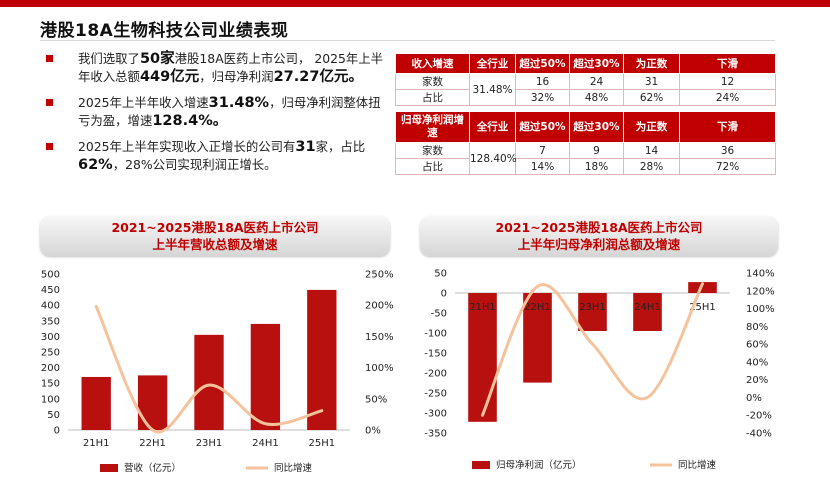 Image resolution: width=830 pixels, height=486 pixels. What do you see at coordinates (50, 290) in the screenshot?
I see `y-axis-left-tick: 450` at bounding box center [50, 290].